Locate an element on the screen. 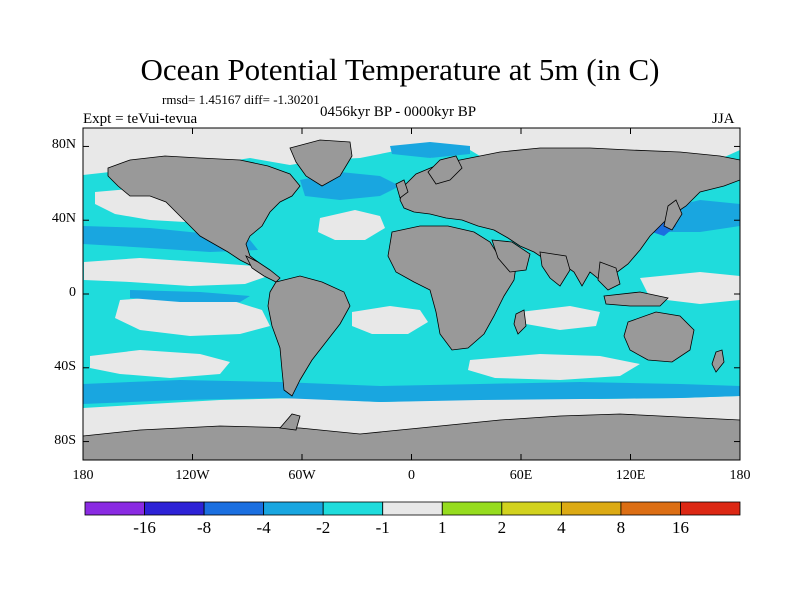 This screenshot has height=600, width=800. y-tick-label: 80N is located at coordinates (63, 145).